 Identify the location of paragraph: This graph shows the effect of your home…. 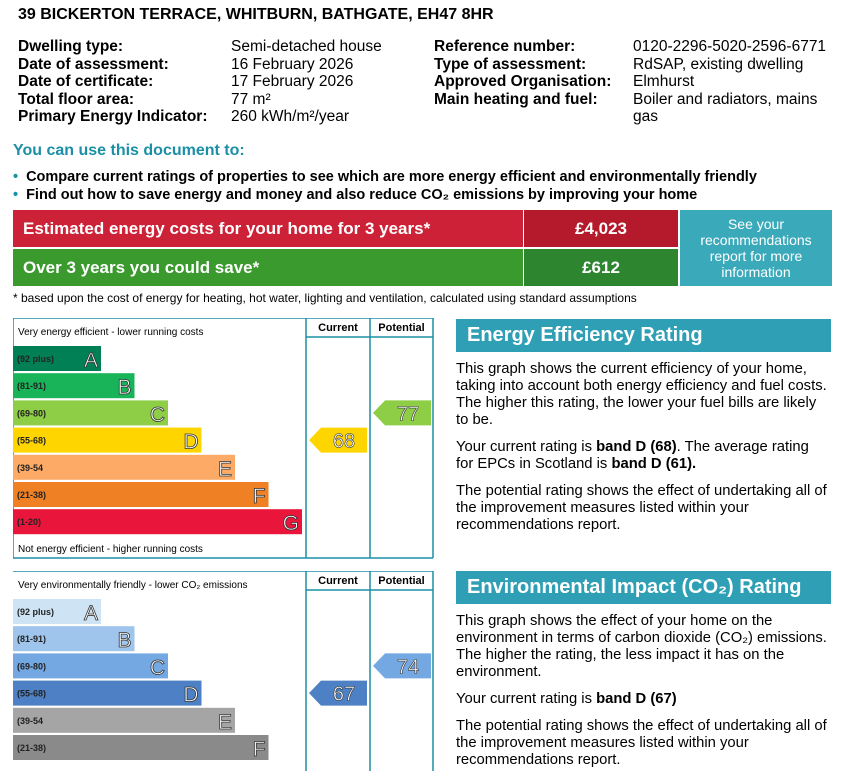
(642, 647).